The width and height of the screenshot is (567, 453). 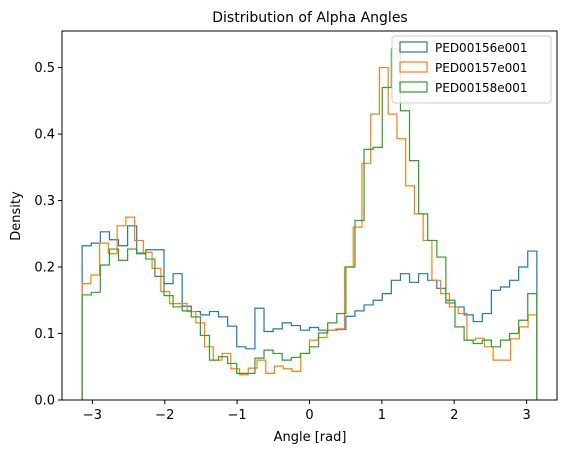 What do you see at coordinates (44, 268) in the screenshot?
I see `y-tick-label: 0.2` at bounding box center [44, 268].